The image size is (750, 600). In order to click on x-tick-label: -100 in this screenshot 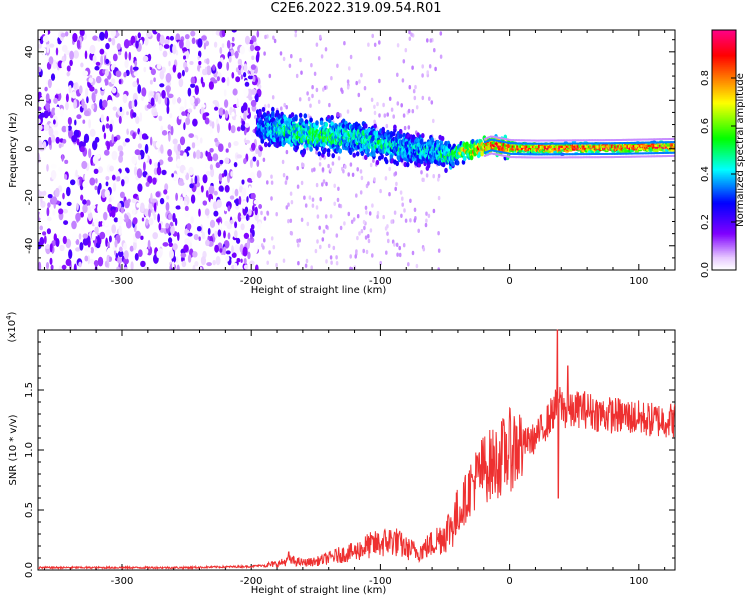, I will do `click(380, 281)`.